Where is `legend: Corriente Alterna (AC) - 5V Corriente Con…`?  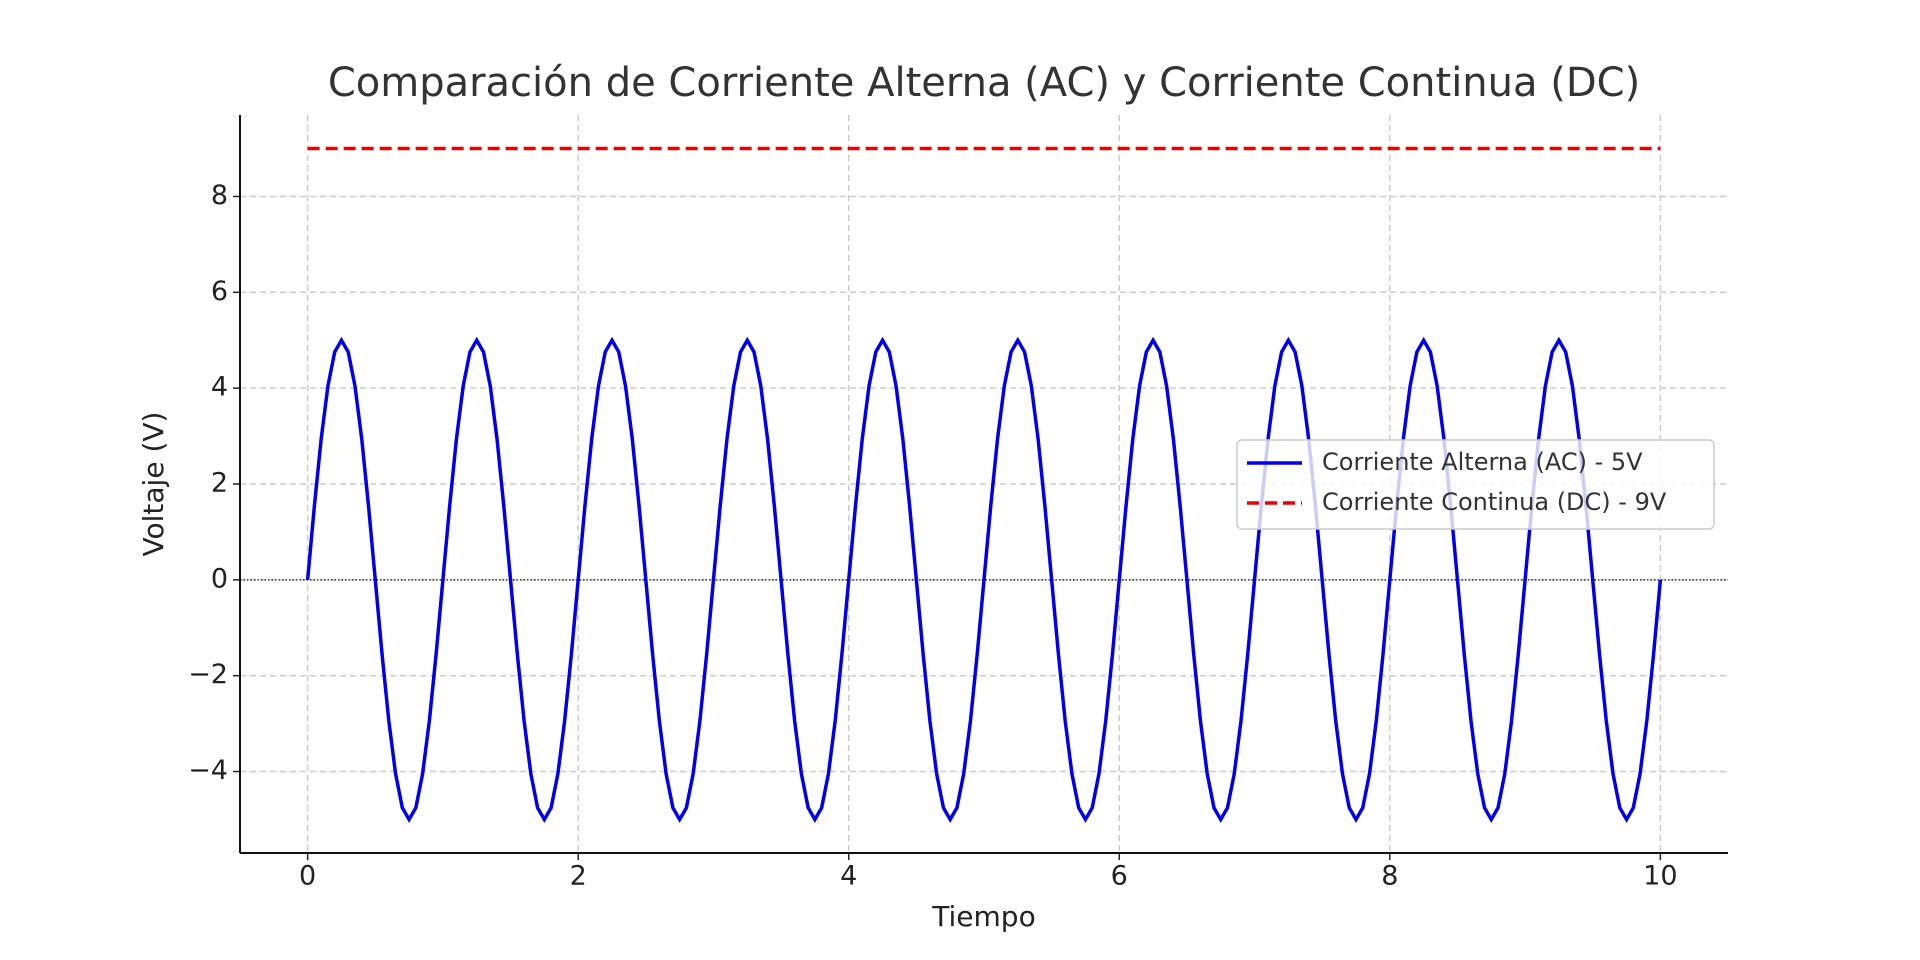
legend: Corriente Alterna (AC) - 5V Corriente Con… is located at coordinates (1475, 484).